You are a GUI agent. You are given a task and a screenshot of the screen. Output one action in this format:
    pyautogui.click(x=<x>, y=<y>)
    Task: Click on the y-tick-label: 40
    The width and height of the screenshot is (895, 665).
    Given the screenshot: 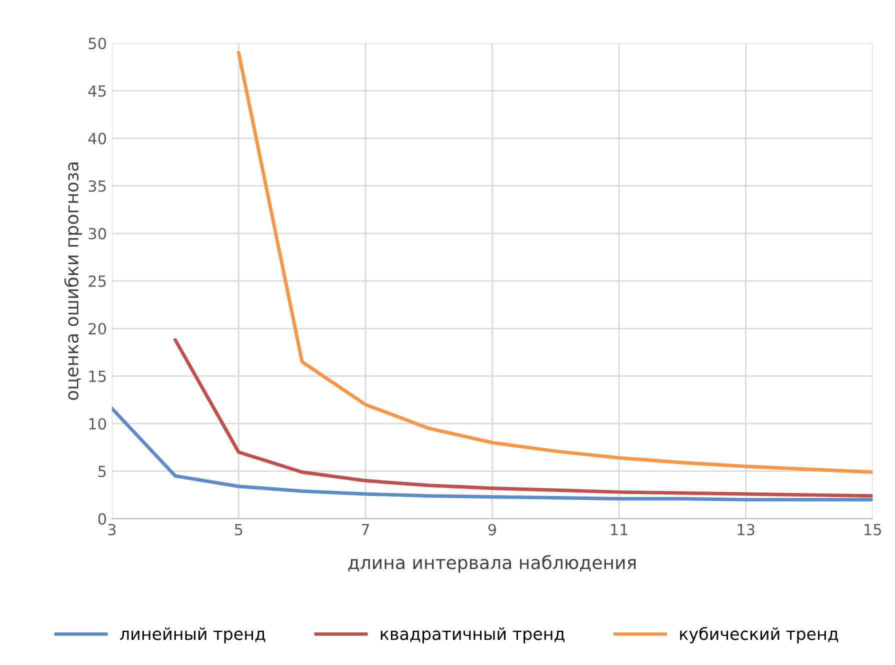 What is the action you would take?
    pyautogui.click(x=97, y=138)
    